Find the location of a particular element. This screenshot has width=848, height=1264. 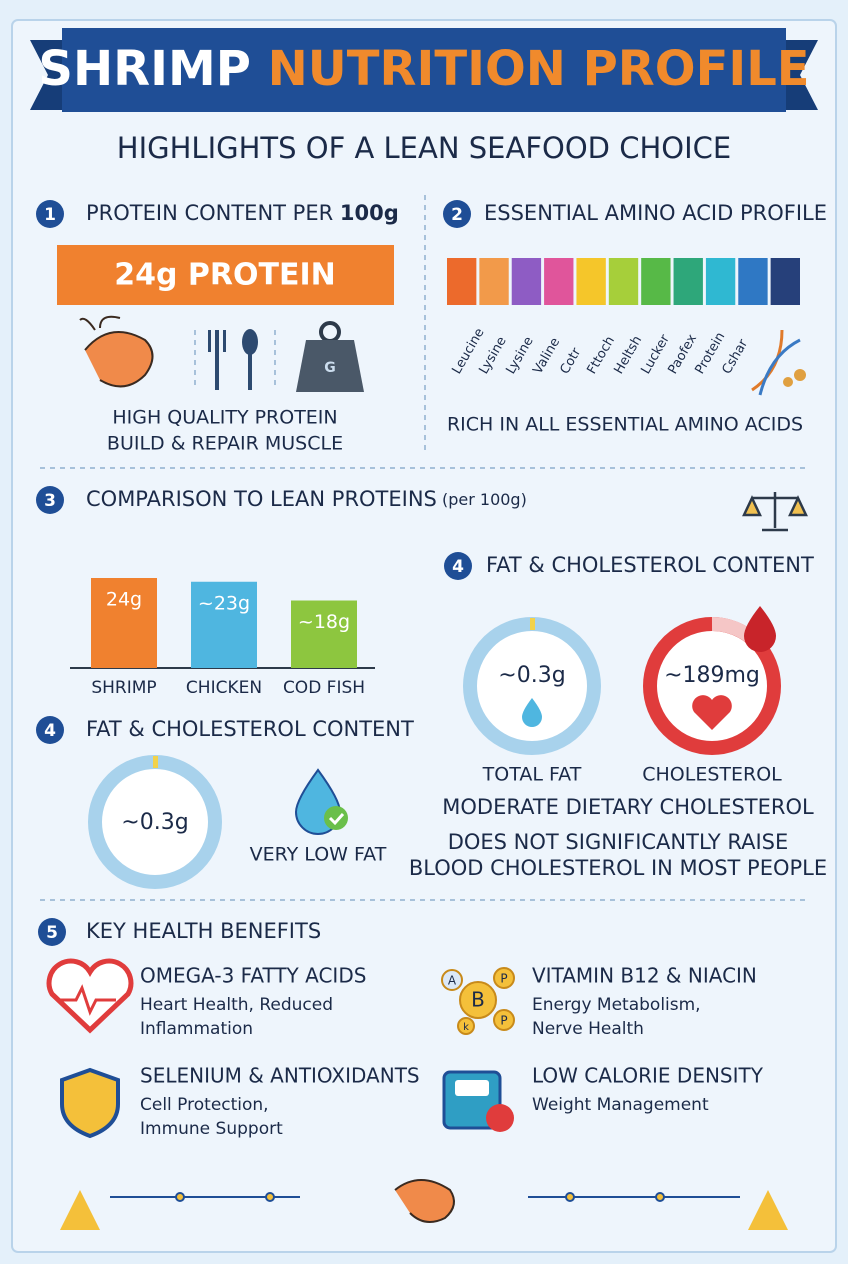

ring-label: CHOLESTEROL is located at coordinates (712, 775).